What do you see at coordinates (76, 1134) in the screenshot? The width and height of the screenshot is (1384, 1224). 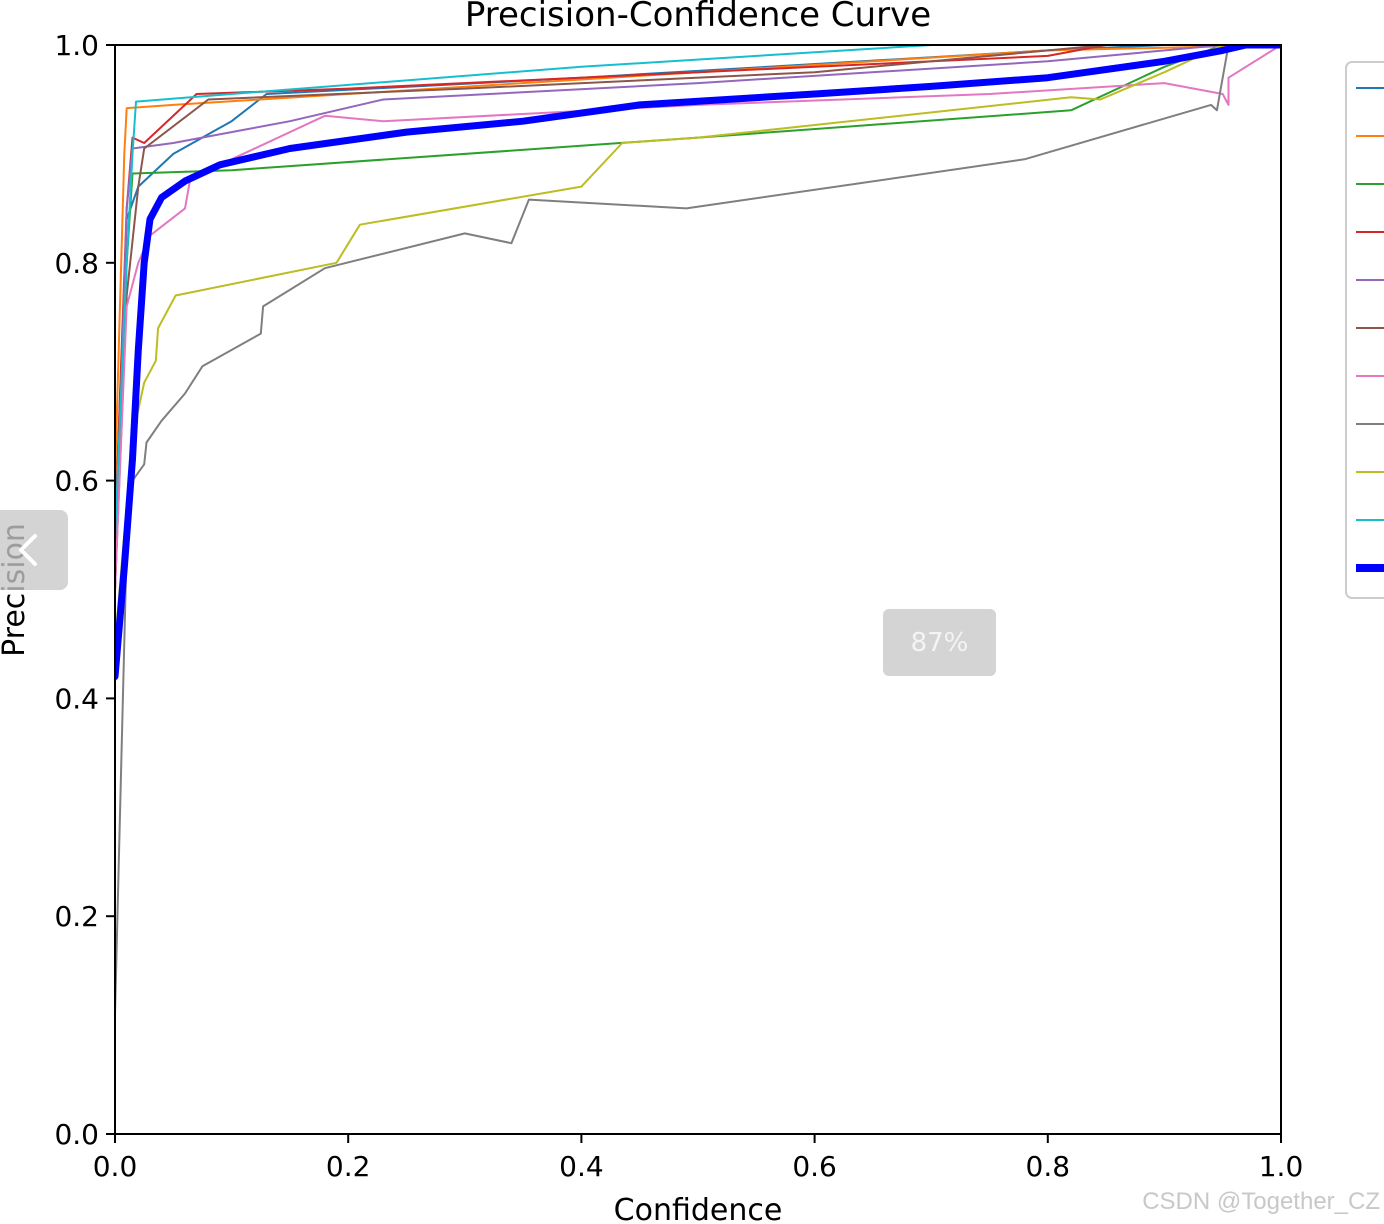 I see `y-tick-label: 0.0` at bounding box center [76, 1134].